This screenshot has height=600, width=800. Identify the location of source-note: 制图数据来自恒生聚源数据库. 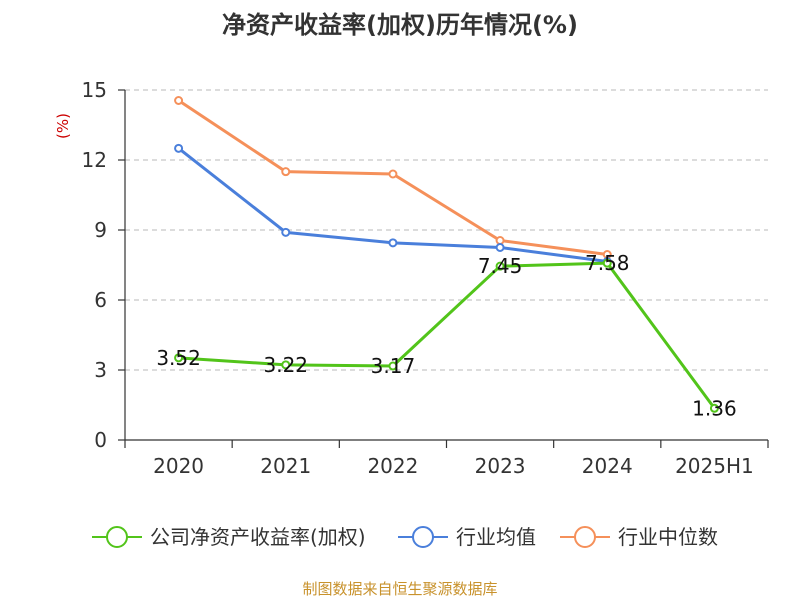
(399, 589).